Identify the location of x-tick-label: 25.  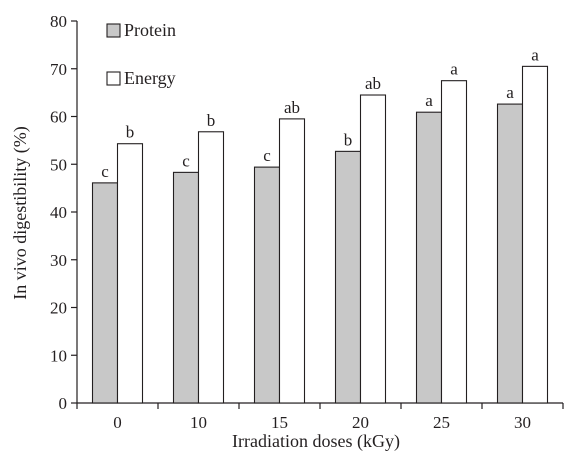
(441, 422).